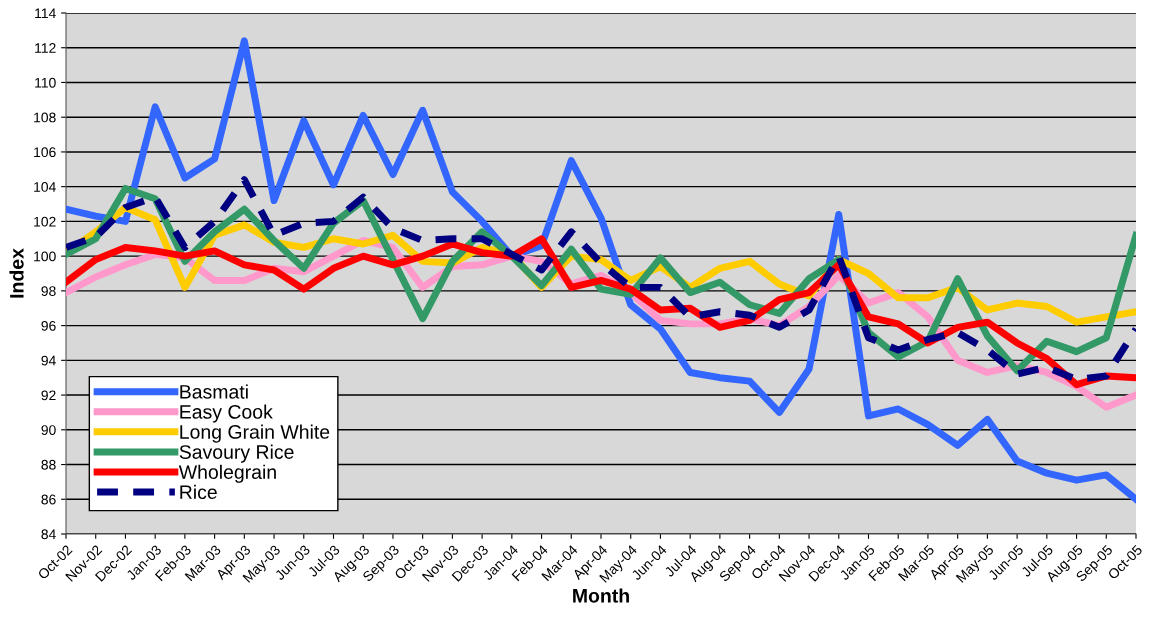 The height and width of the screenshot is (617, 1154). Describe the element at coordinates (601, 595) in the screenshot. I see `x-axis-title: Month` at that location.